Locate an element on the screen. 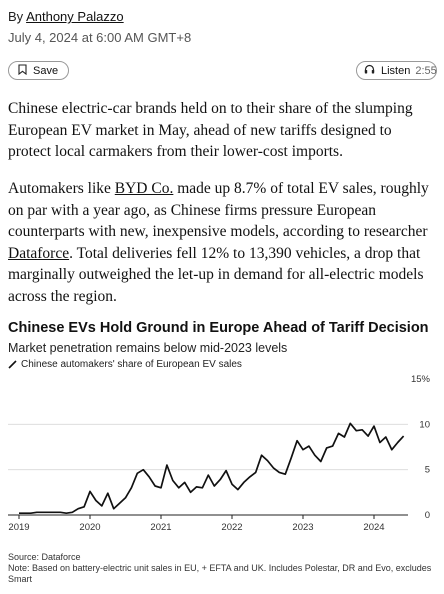 The width and height of the screenshot is (444, 594). y-tick-label: 5 is located at coordinates (427, 470).